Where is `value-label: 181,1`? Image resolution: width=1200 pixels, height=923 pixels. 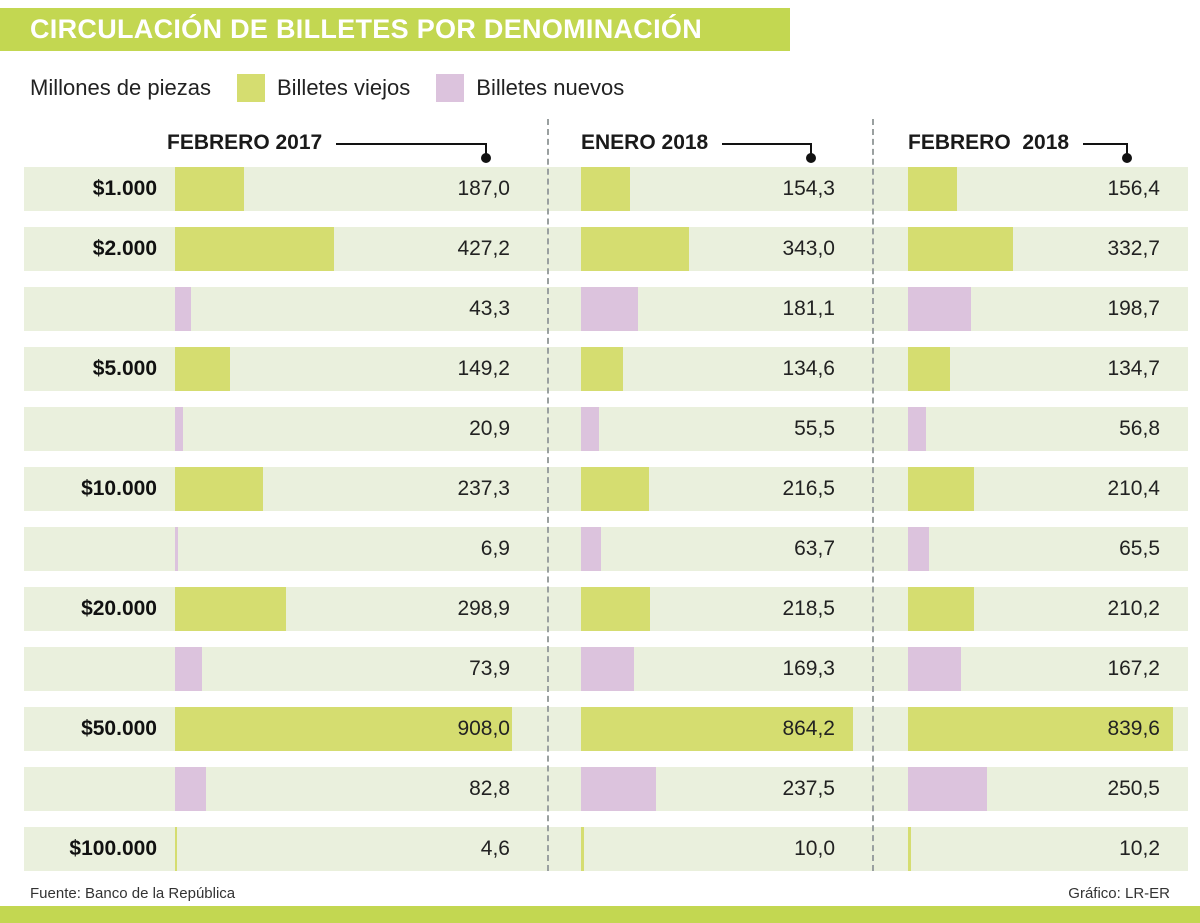
value-label: 181,1 is located at coordinates (808, 308).